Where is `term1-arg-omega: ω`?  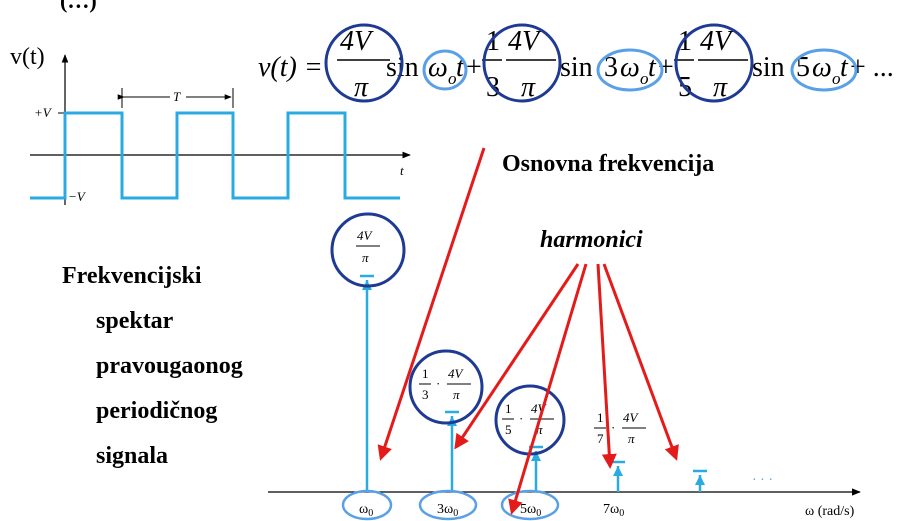 term1-arg-omega: ω is located at coordinates (438, 67).